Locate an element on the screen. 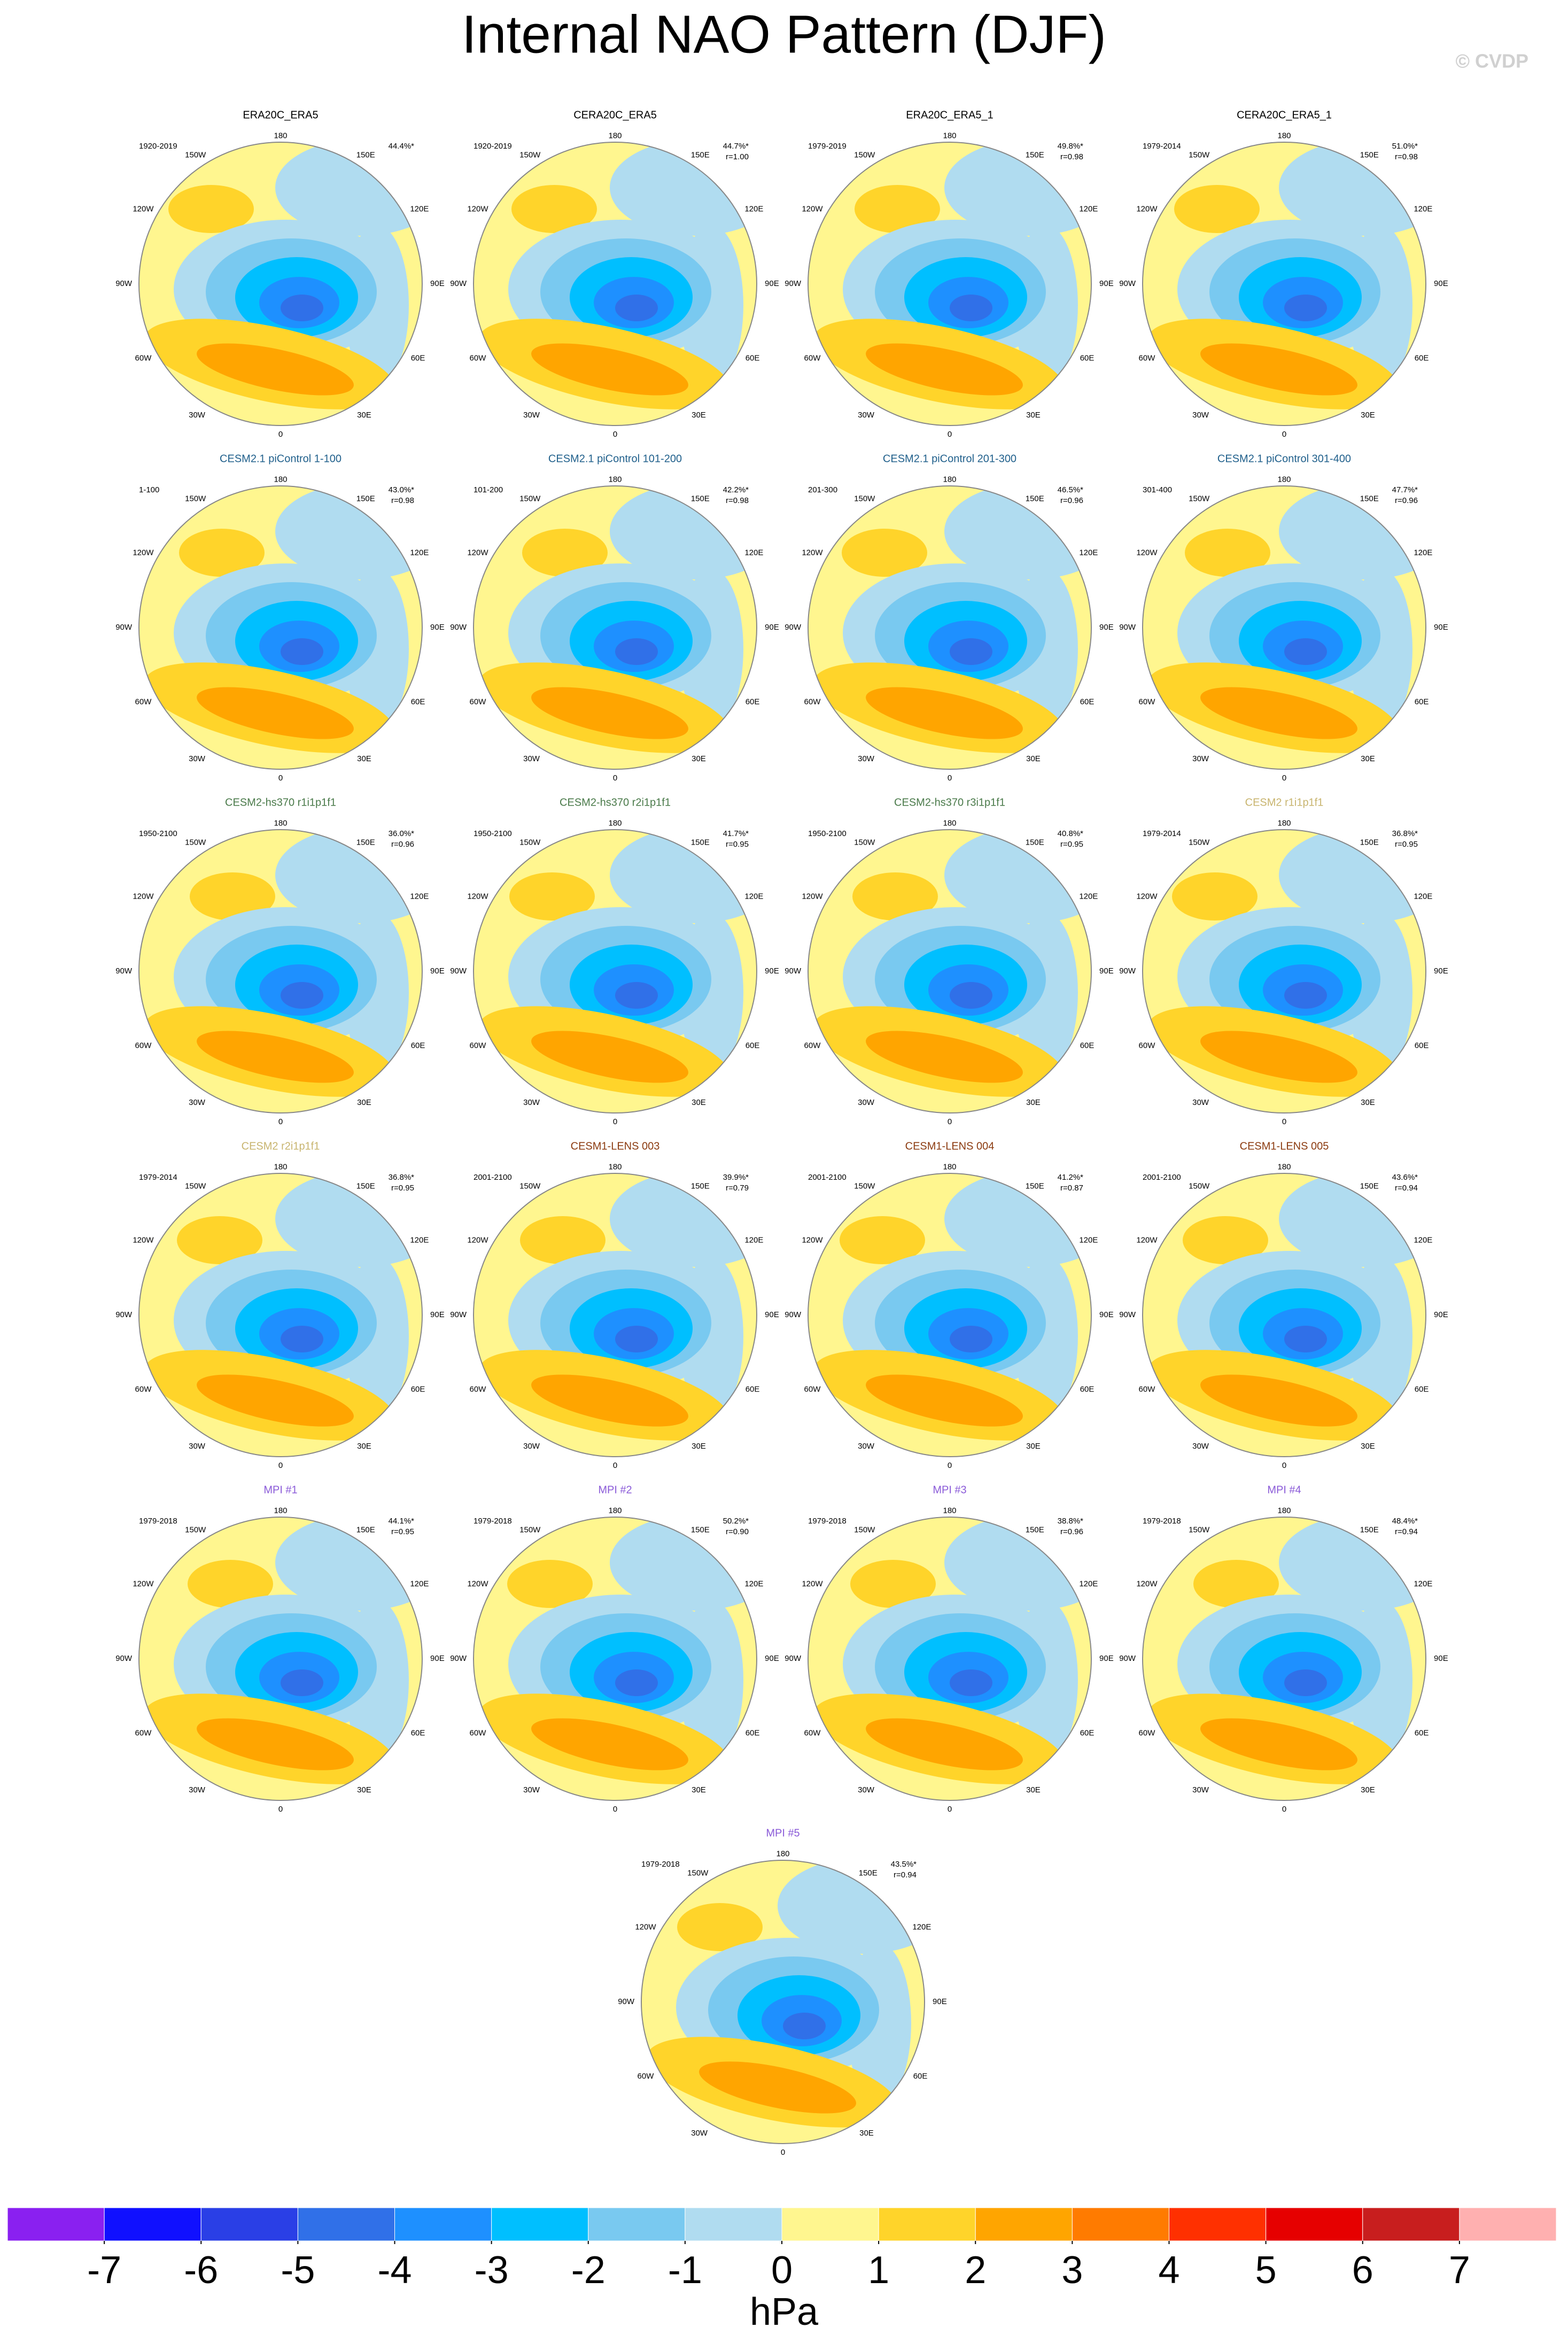 The height and width of the screenshot is (2351, 1568). colorbar-tick-label: 5 is located at coordinates (1266, 2270).